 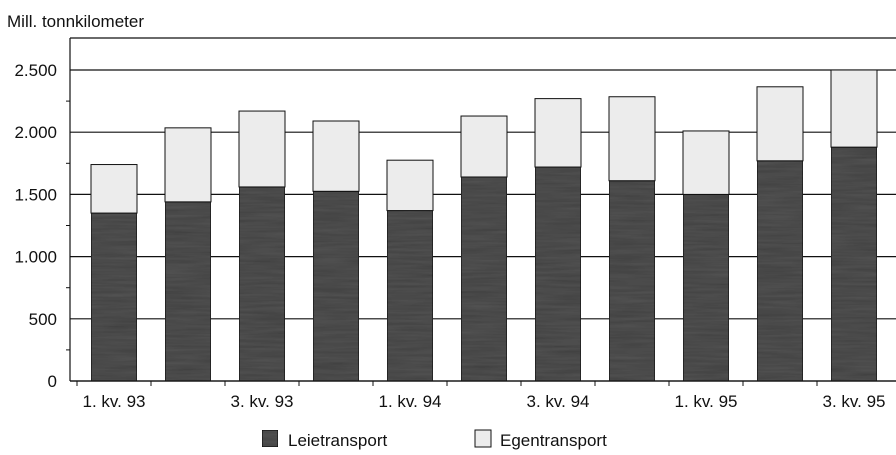 What do you see at coordinates (553, 440) in the screenshot?
I see `legend-label-egentransport: Egentransport` at bounding box center [553, 440].